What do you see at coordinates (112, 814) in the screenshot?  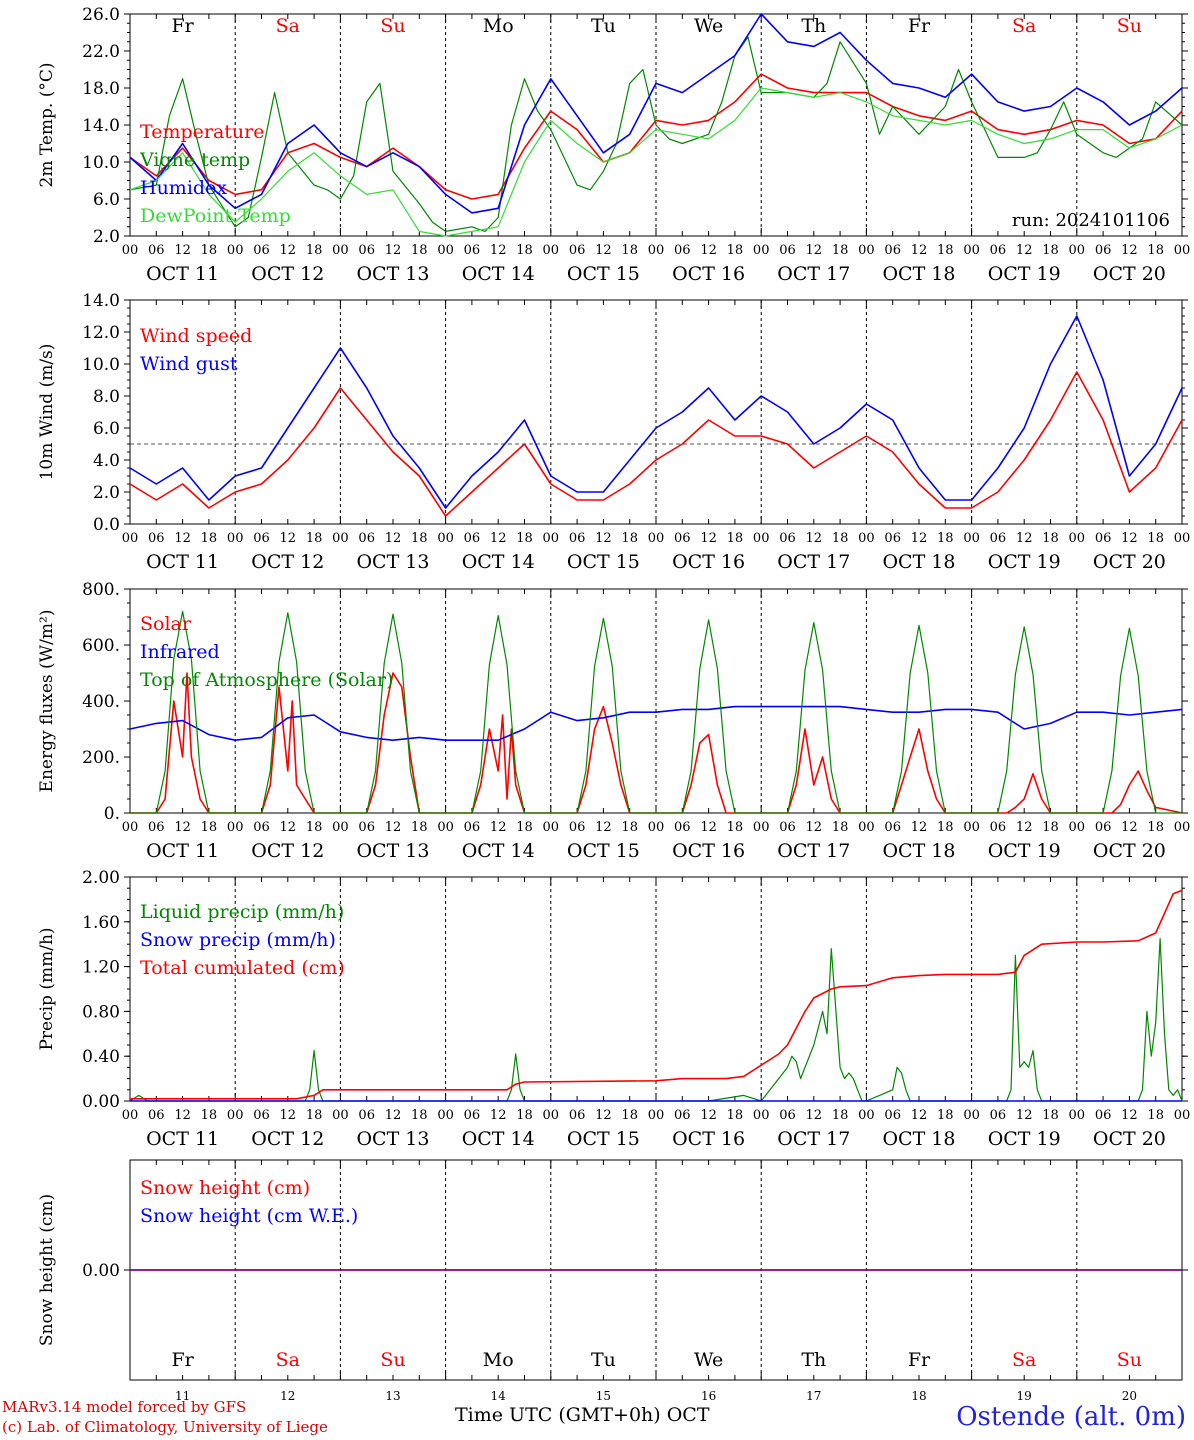 I see `y-tick-label: 0.` at bounding box center [112, 814].